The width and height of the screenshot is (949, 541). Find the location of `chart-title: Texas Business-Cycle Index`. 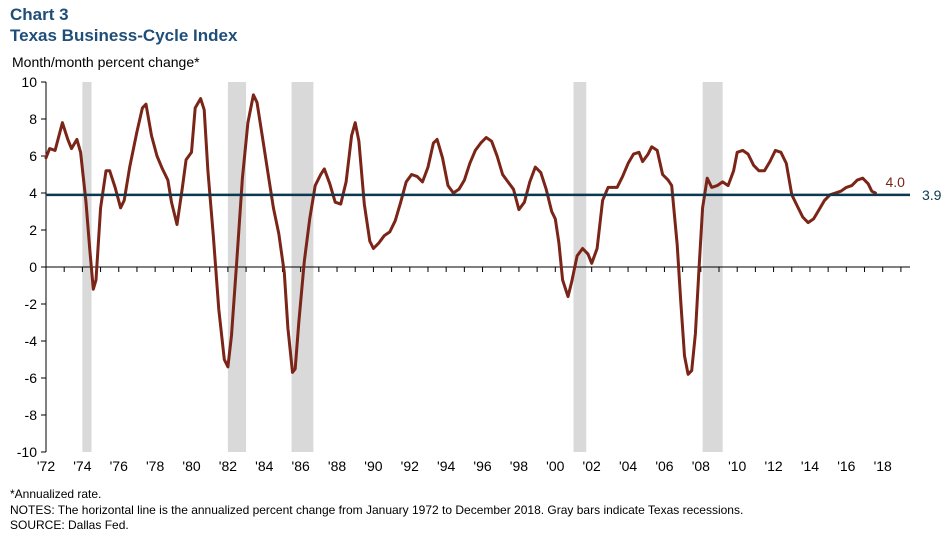

chart-title: Texas Business-Cycle Index is located at coordinates (124, 35).